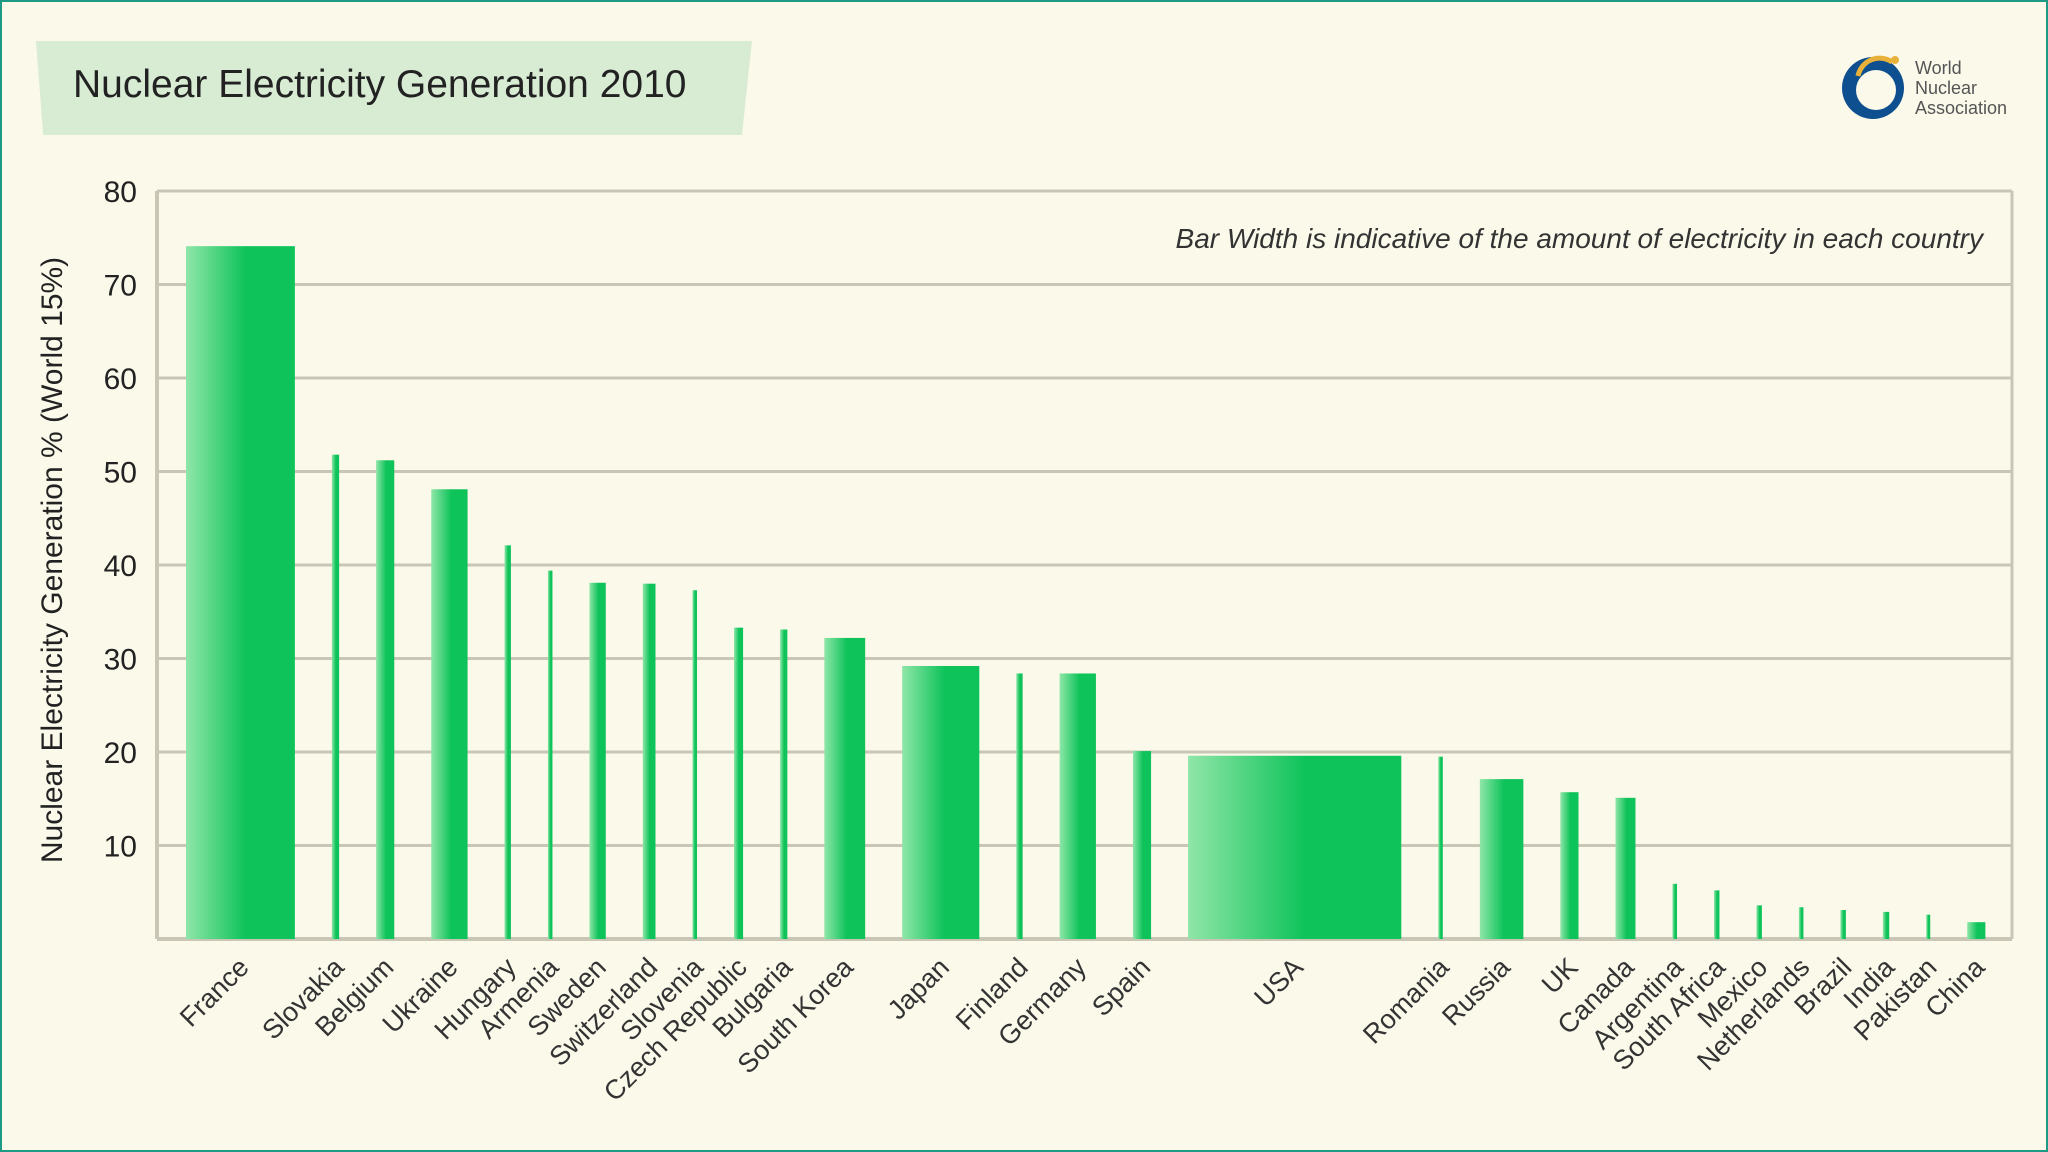 Image resolution: width=2048 pixels, height=1152 pixels. Describe the element at coordinates (739, 783) in the screenshot. I see `bar-czech-republic` at that location.